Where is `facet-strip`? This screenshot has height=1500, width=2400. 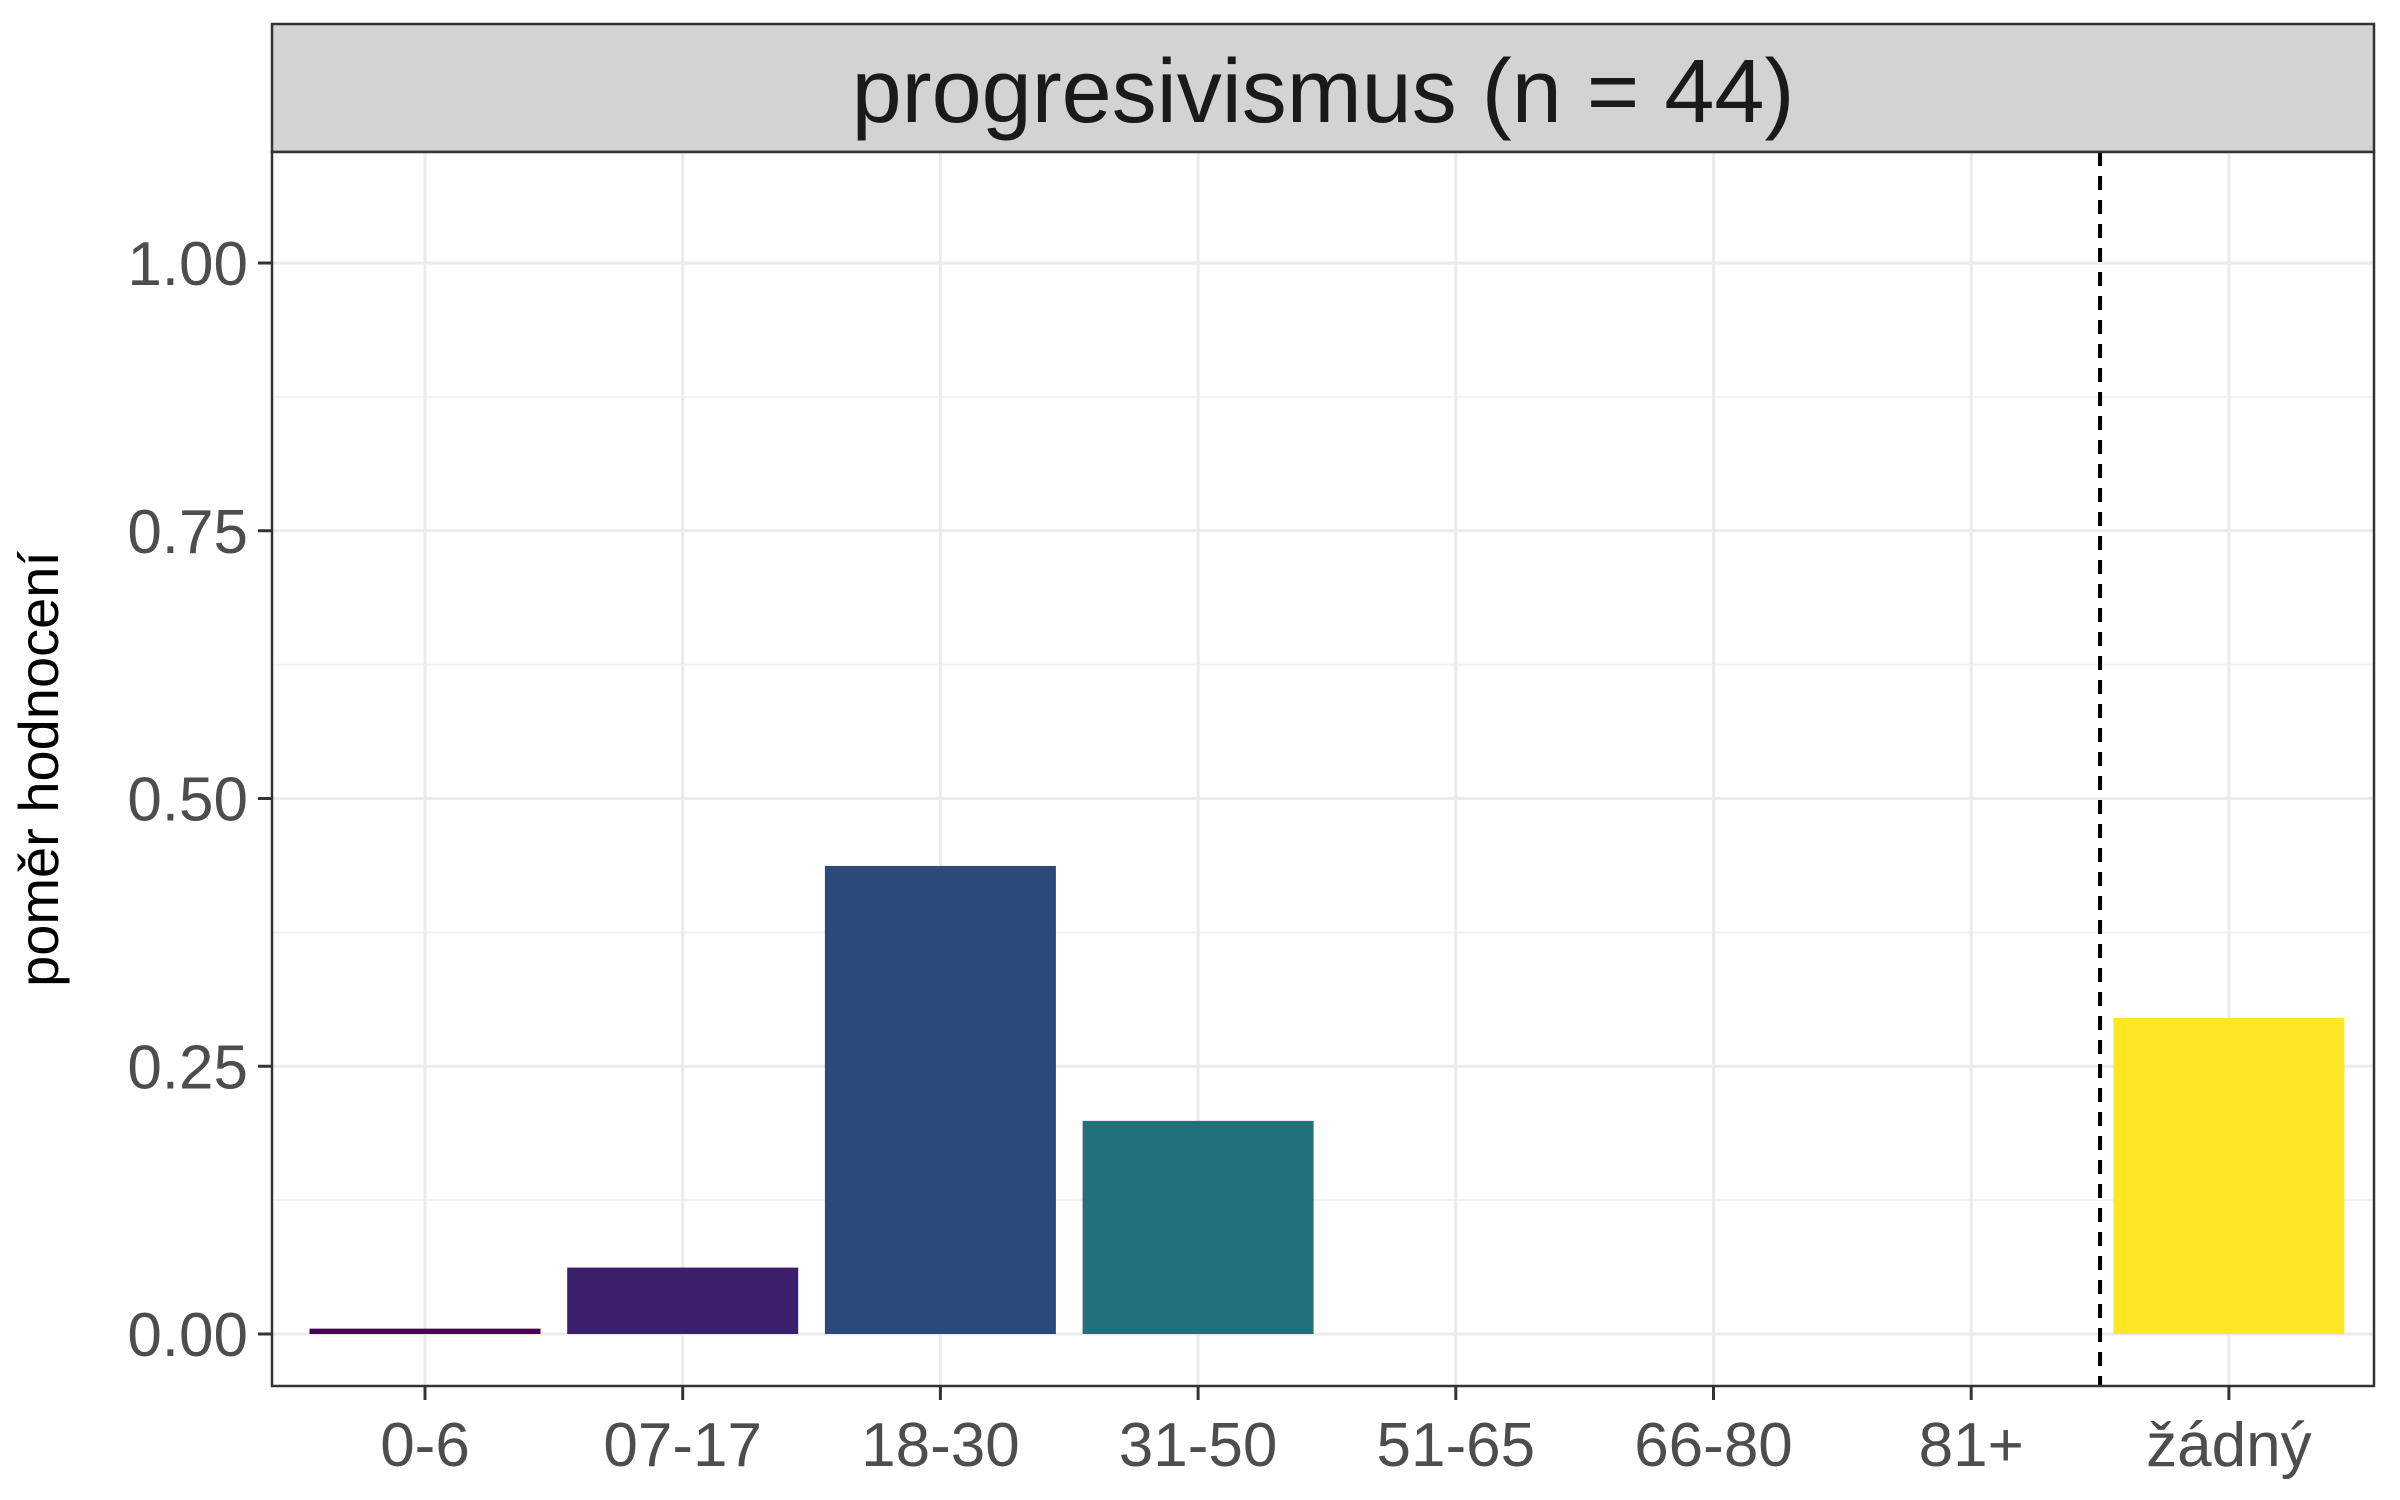
facet-strip is located at coordinates (1323, 88).